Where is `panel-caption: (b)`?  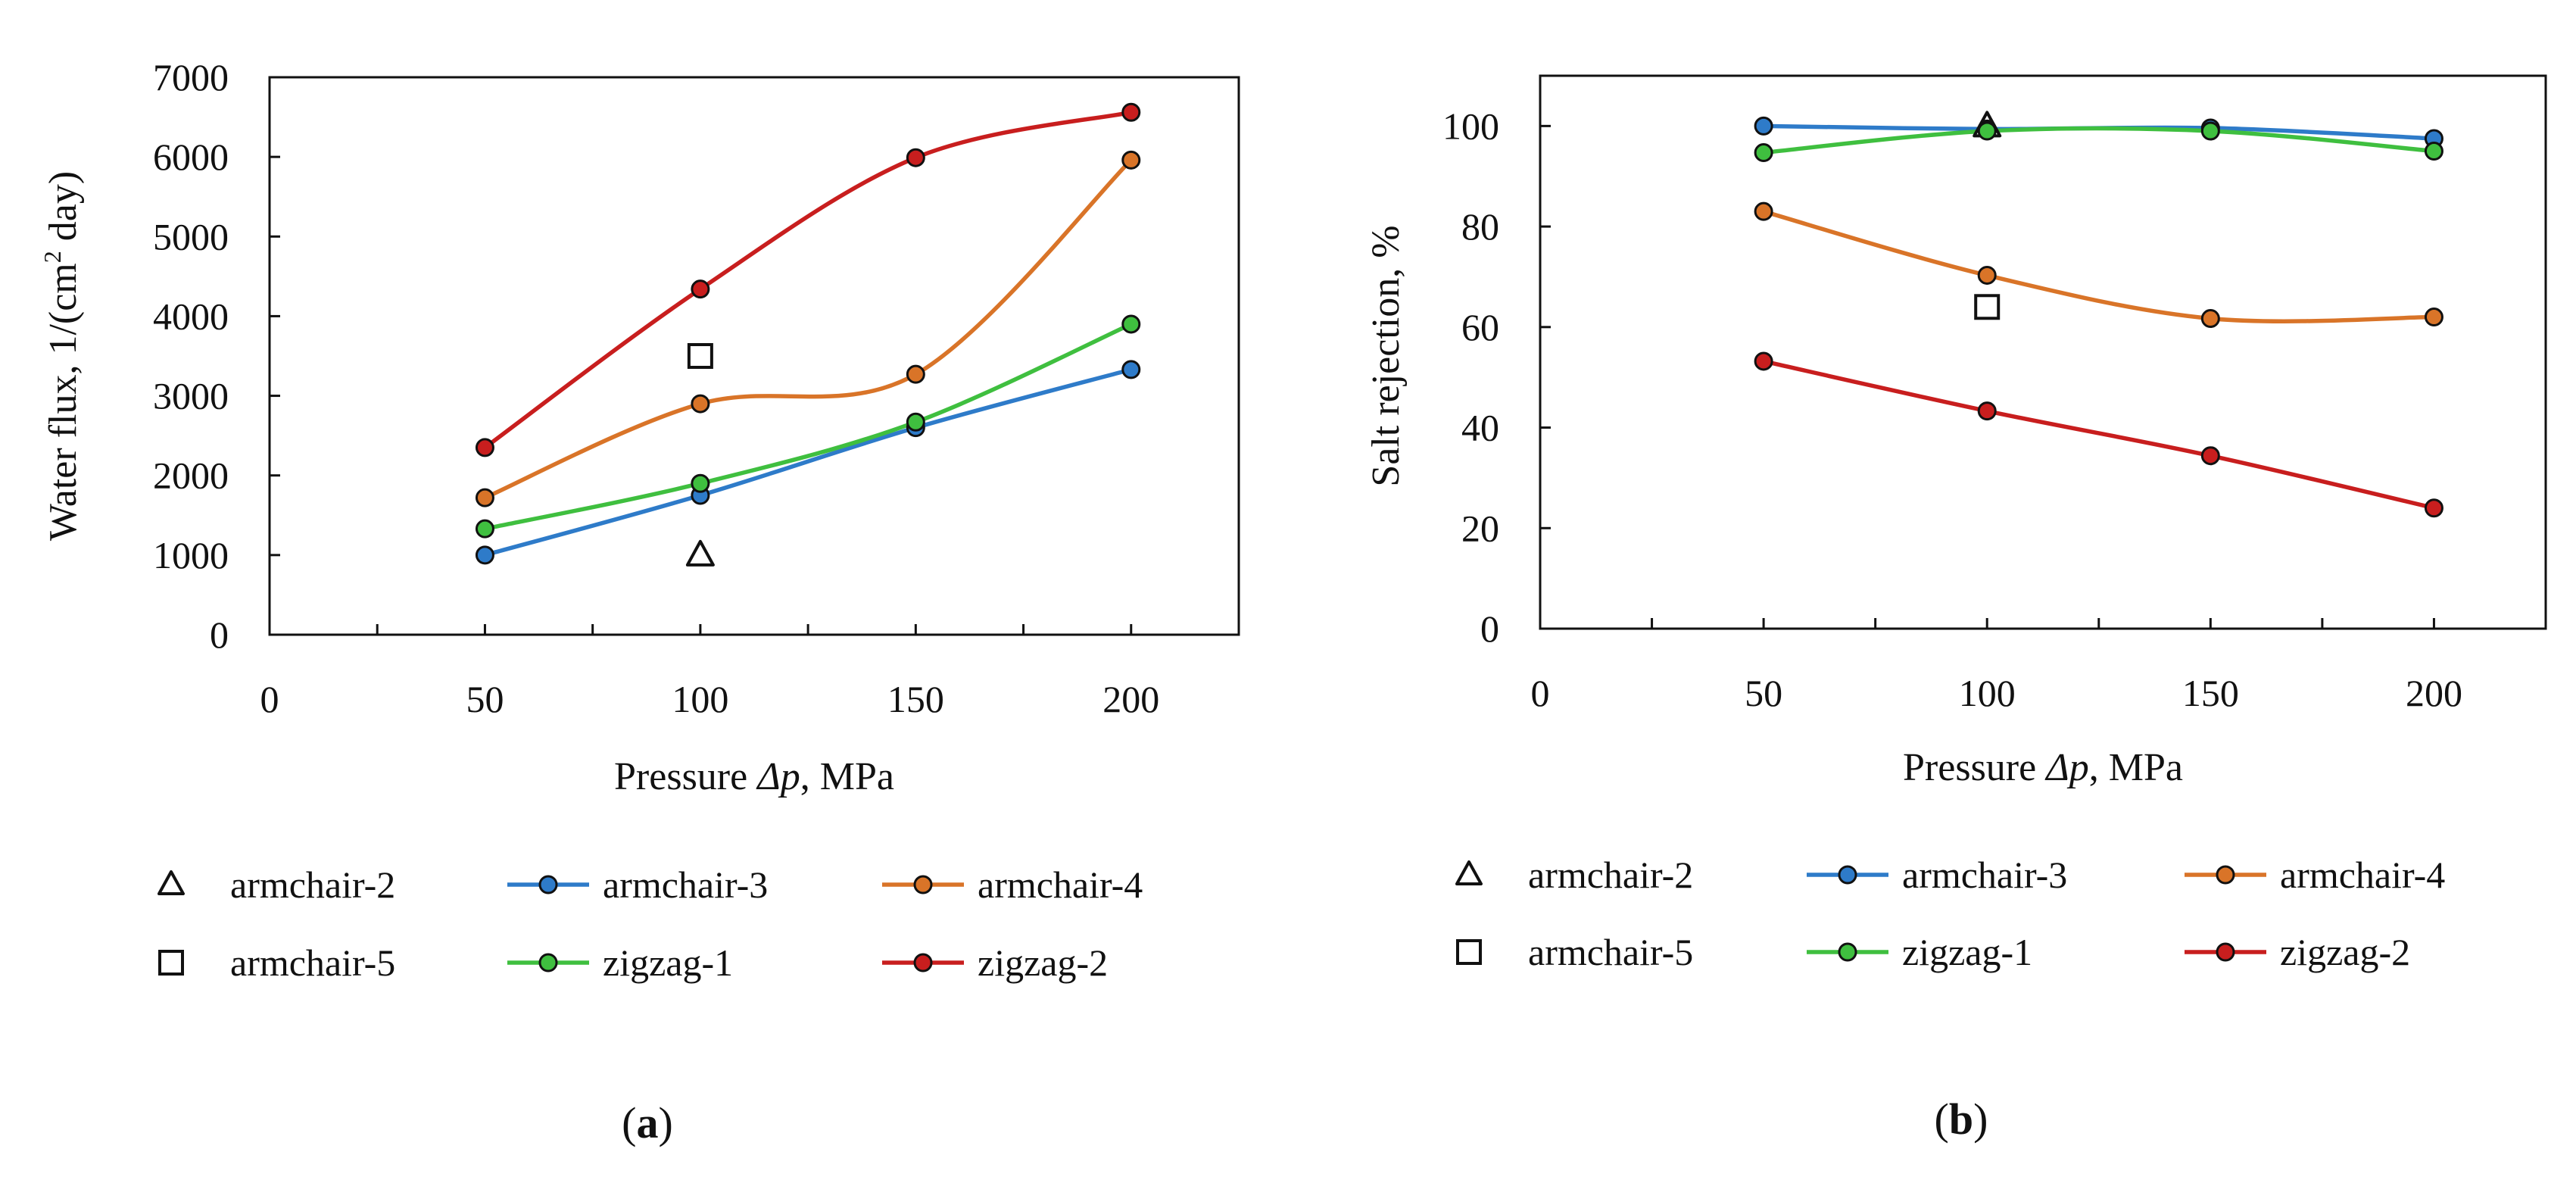
panel-caption: (b) is located at coordinates (1961, 1119).